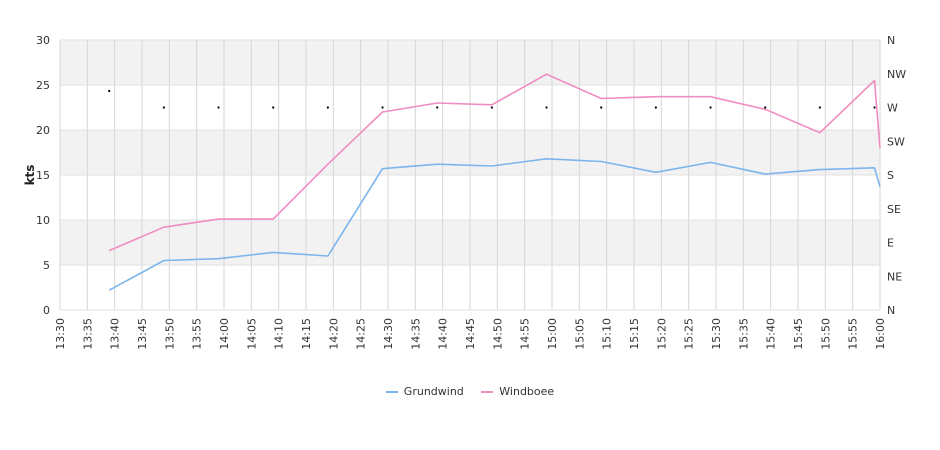 The height and width of the screenshot is (450, 940). I want to click on y2-tick-label: NW, so click(896, 74).